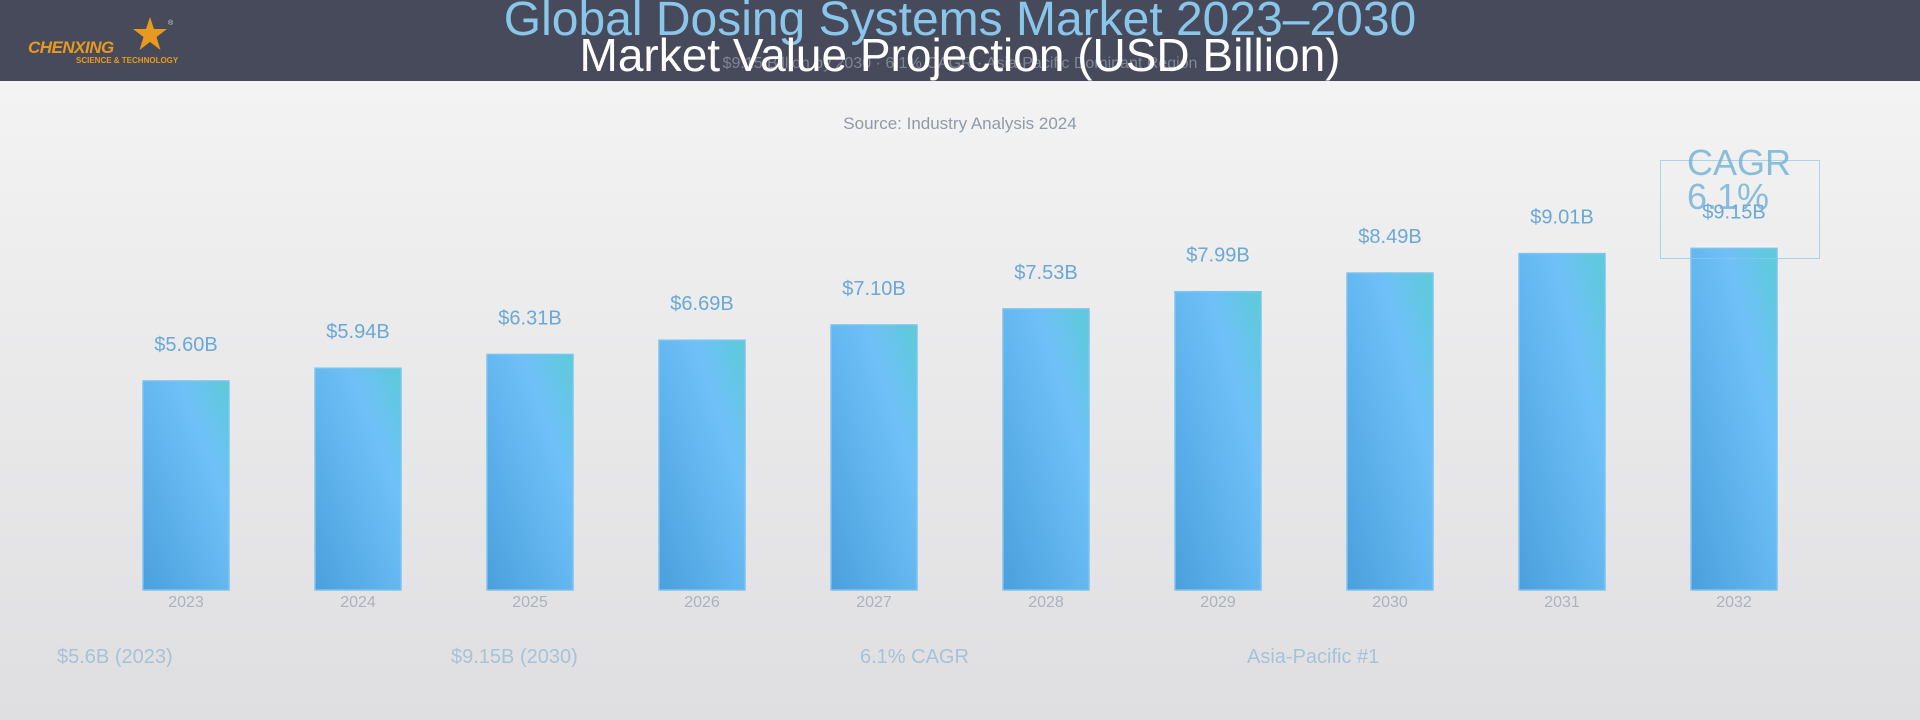  I want to click on x-tick-2031: 2031, so click(1562, 602).